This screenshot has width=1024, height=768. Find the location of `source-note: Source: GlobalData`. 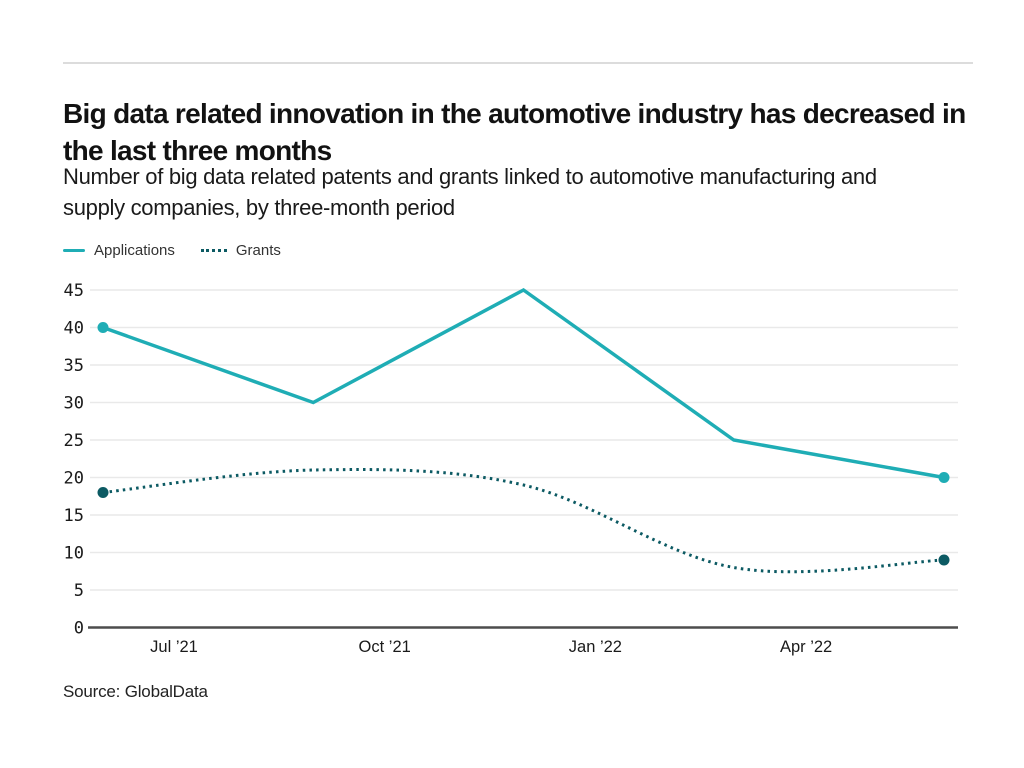

source-note: Source: GlobalData is located at coordinates (135, 691).